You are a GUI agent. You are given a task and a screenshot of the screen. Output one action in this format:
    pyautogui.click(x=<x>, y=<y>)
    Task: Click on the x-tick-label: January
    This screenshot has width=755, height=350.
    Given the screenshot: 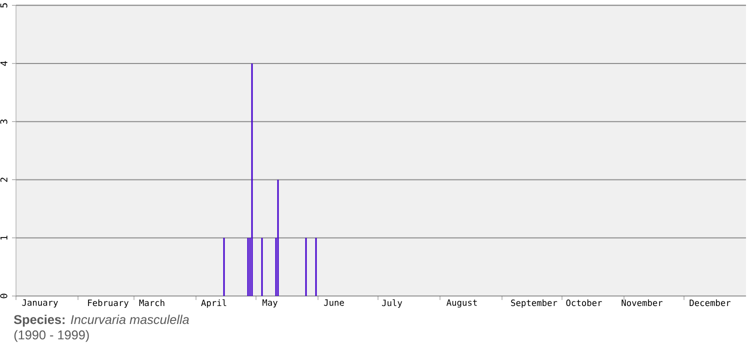 What is the action you would take?
    pyautogui.click(x=40, y=303)
    